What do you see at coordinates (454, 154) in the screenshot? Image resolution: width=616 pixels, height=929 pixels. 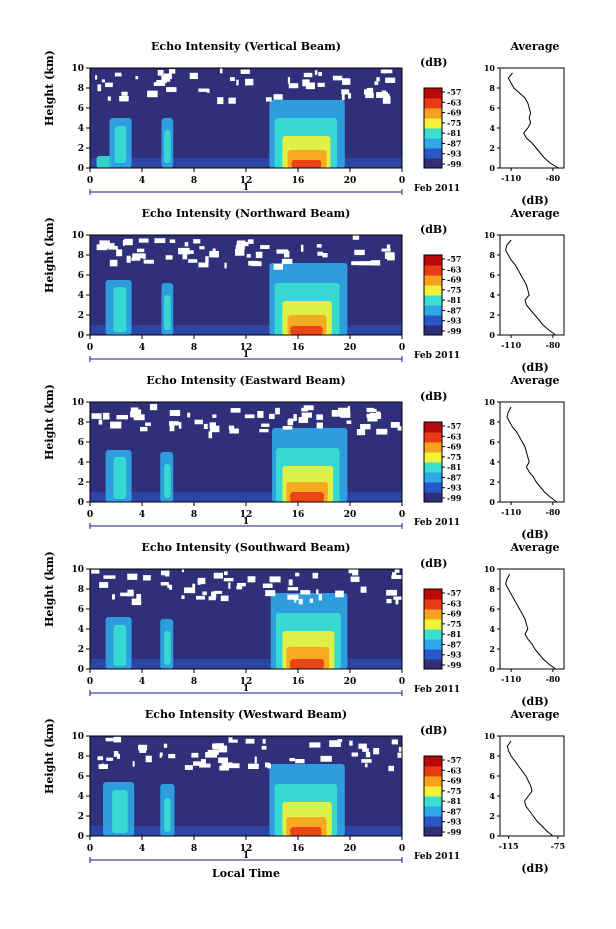 I see `colorbar-tick-label: -93` at bounding box center [454, 154].